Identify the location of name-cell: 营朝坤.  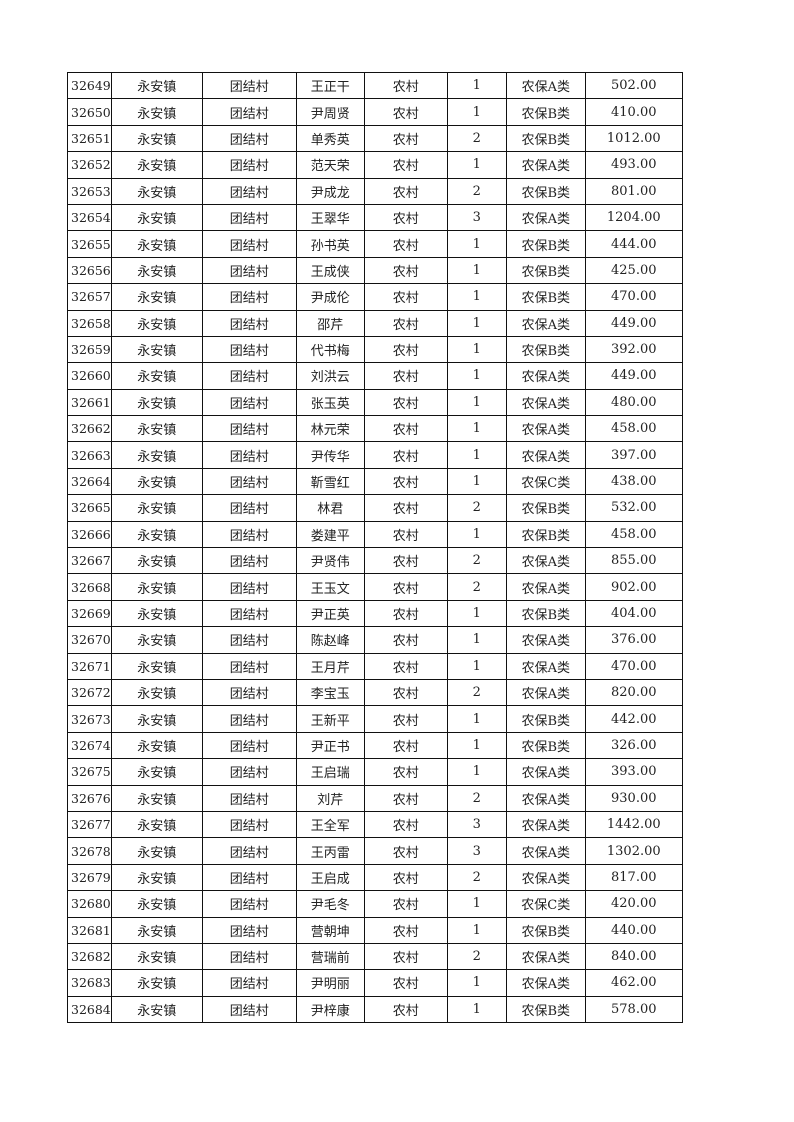
(330, 930).